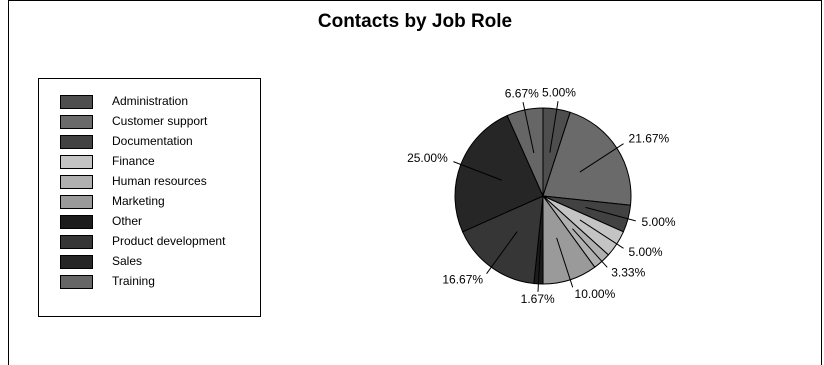  I want to click on chart-title: Contacts by Job Role, so click(415, 21).